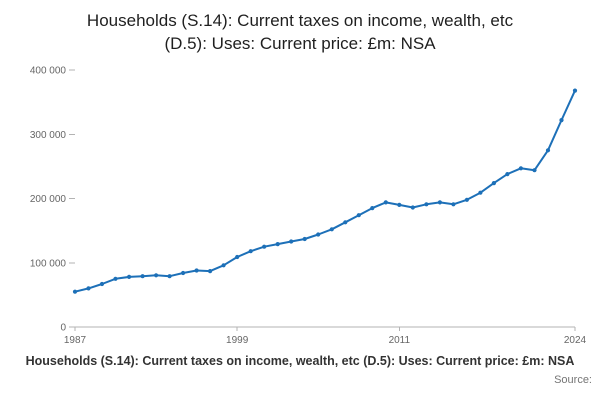  I want to click on y-axis-label: 100 000, so click(48, 263).